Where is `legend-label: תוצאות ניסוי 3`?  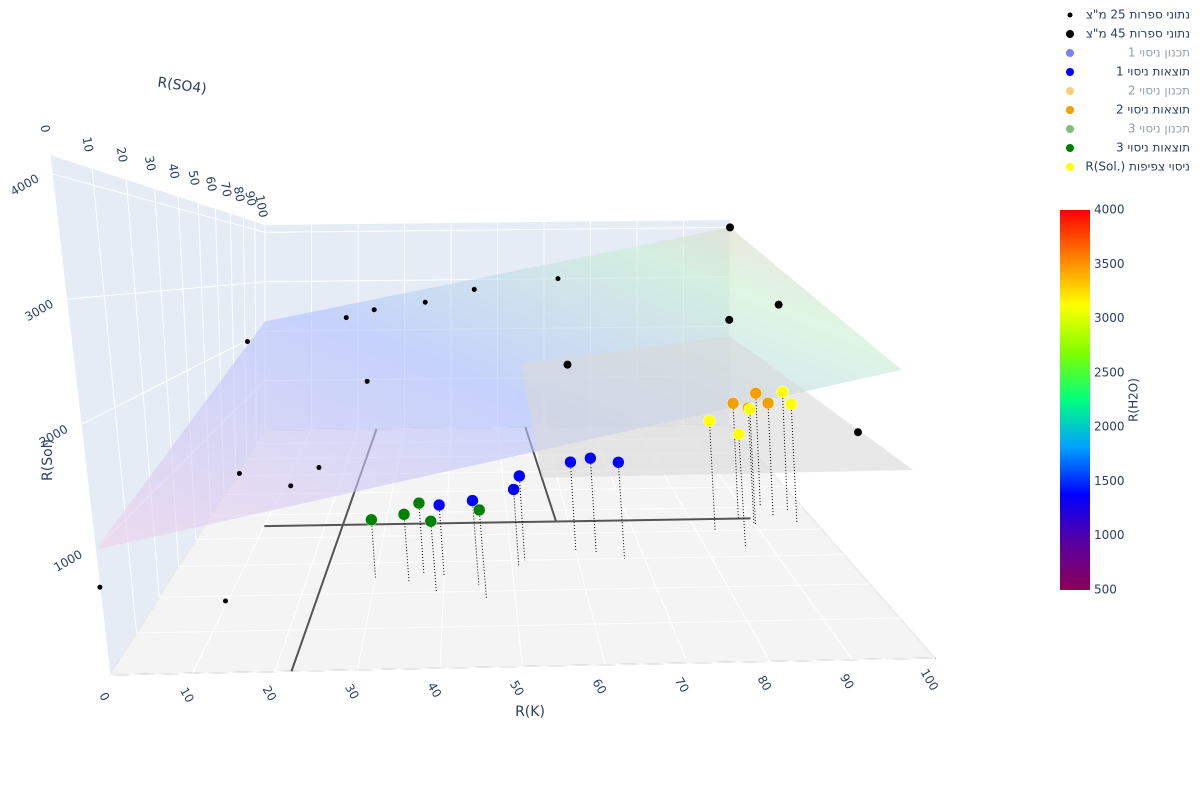 legend-label: תוצאות ניסוי 3 is located at coordinates (1153, 148).